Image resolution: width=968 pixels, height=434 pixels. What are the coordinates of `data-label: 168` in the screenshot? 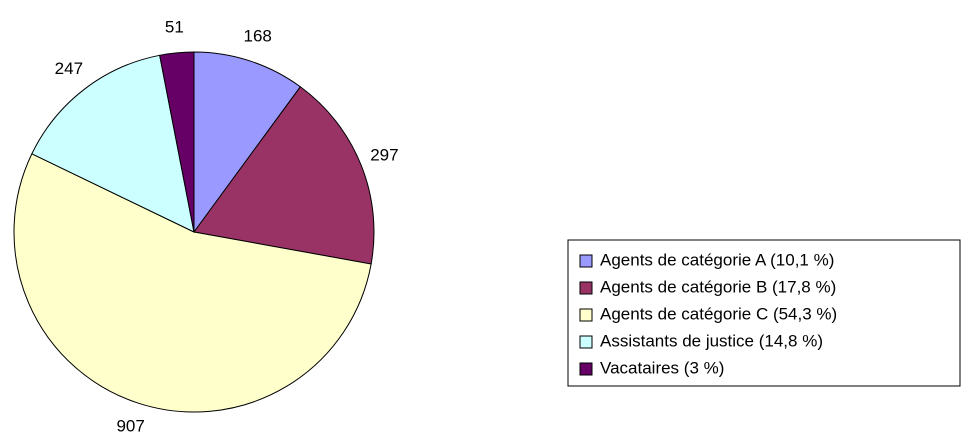 It's located at (258, 36).